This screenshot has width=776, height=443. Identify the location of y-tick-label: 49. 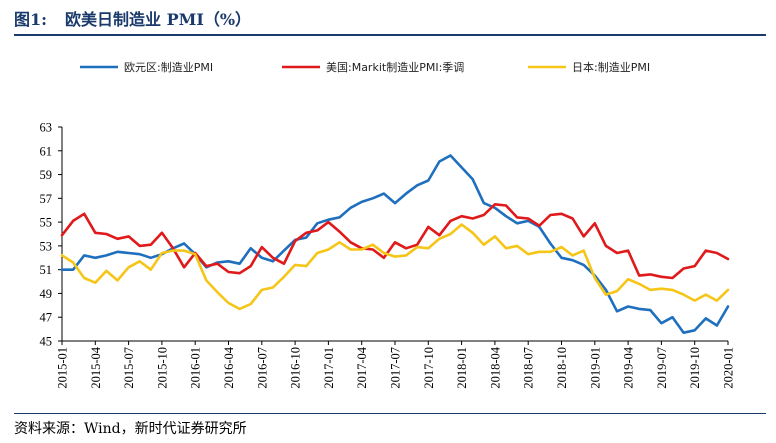
(46, 294).